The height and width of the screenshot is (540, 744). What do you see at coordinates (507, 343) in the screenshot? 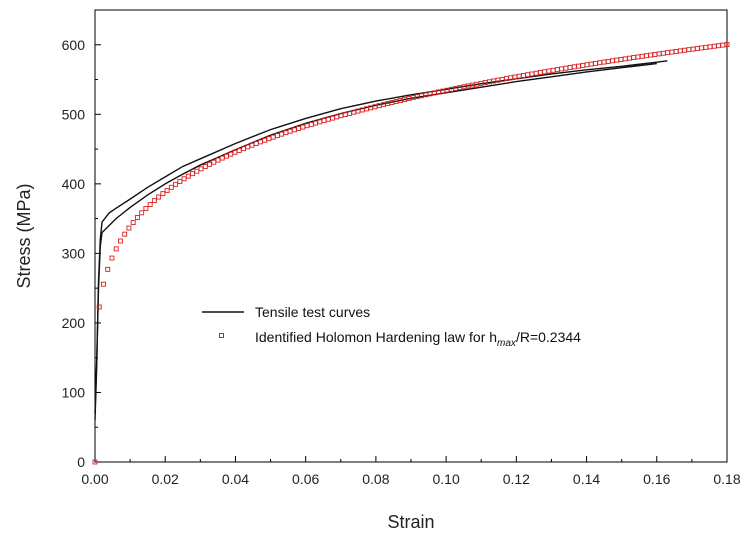
I see `legend-marker-label-sub: max` at bounding box center [507, 343].